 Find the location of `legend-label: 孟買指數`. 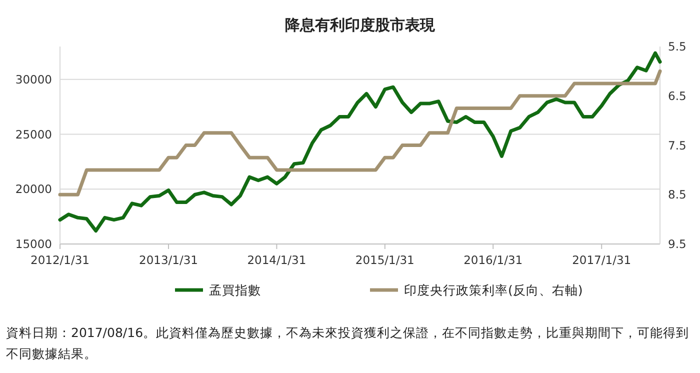

legend-label: 孟買指數 is located at coordinates (235, 290).